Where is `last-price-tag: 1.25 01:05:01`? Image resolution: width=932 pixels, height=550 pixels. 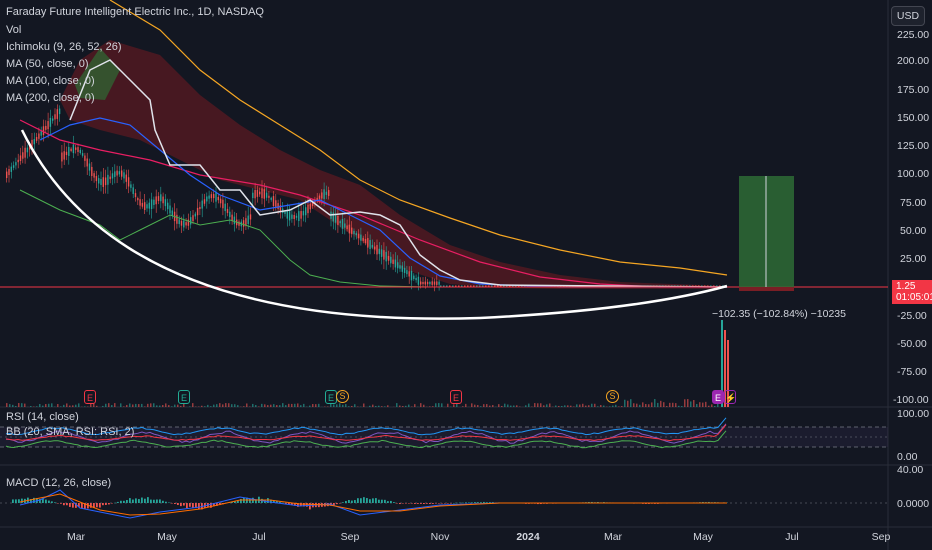 last-price-tag: 1.25 01:05:01 is located at coordinates (912, 292).